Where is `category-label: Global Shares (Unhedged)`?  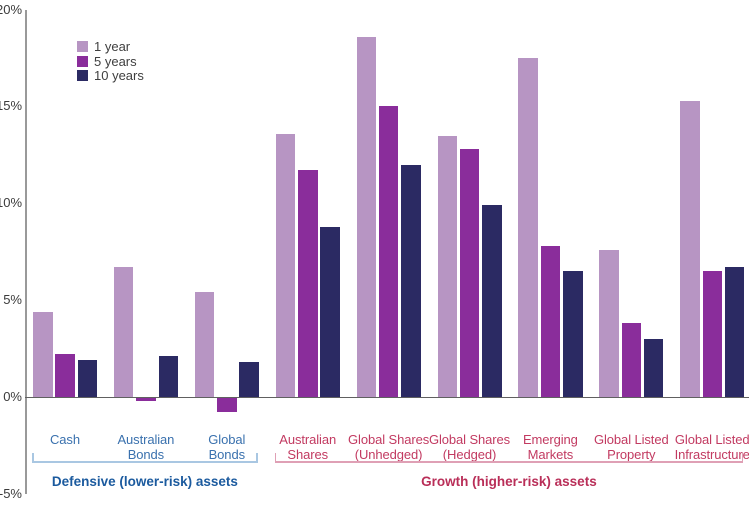 category-label: Global Shares (Unhedged) is located at coordinates (389, 447).